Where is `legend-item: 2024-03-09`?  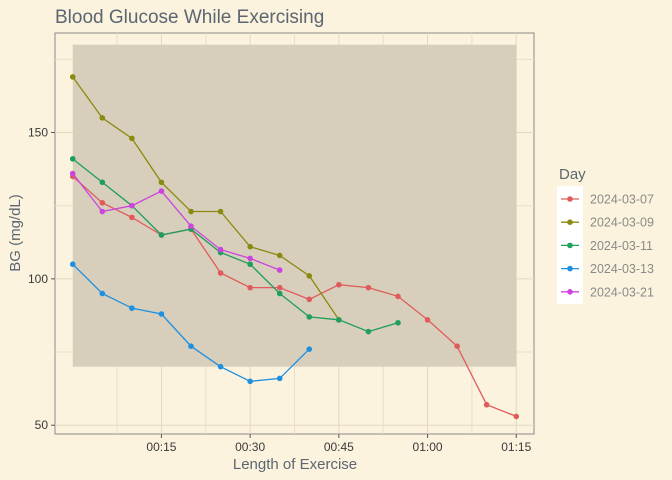 legend-item: 2024-03-09 is located at coordinates (607, 223).